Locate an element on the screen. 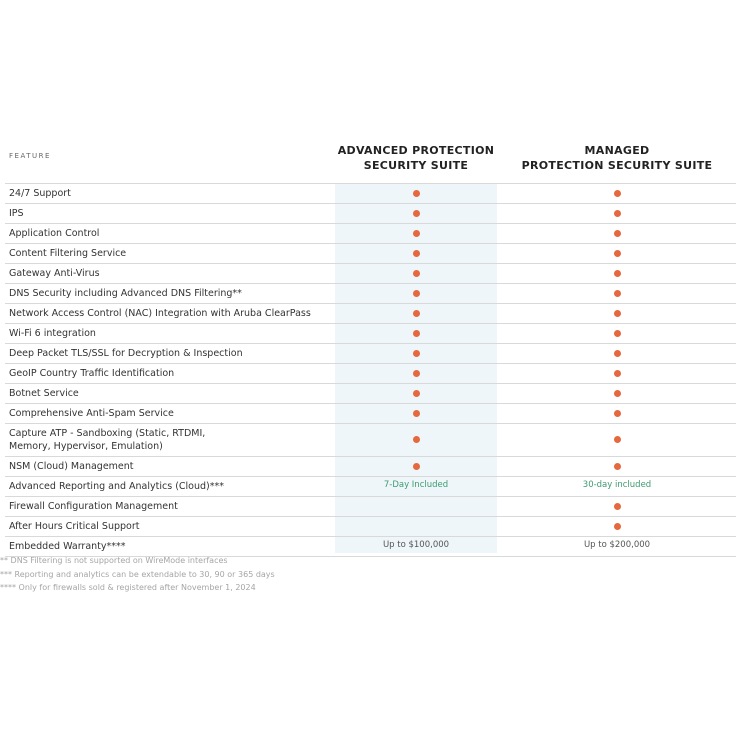 This screenshot has width=736, height=736. feature-line: Gateway Anti-Virus is located at coordinates (54, 273).